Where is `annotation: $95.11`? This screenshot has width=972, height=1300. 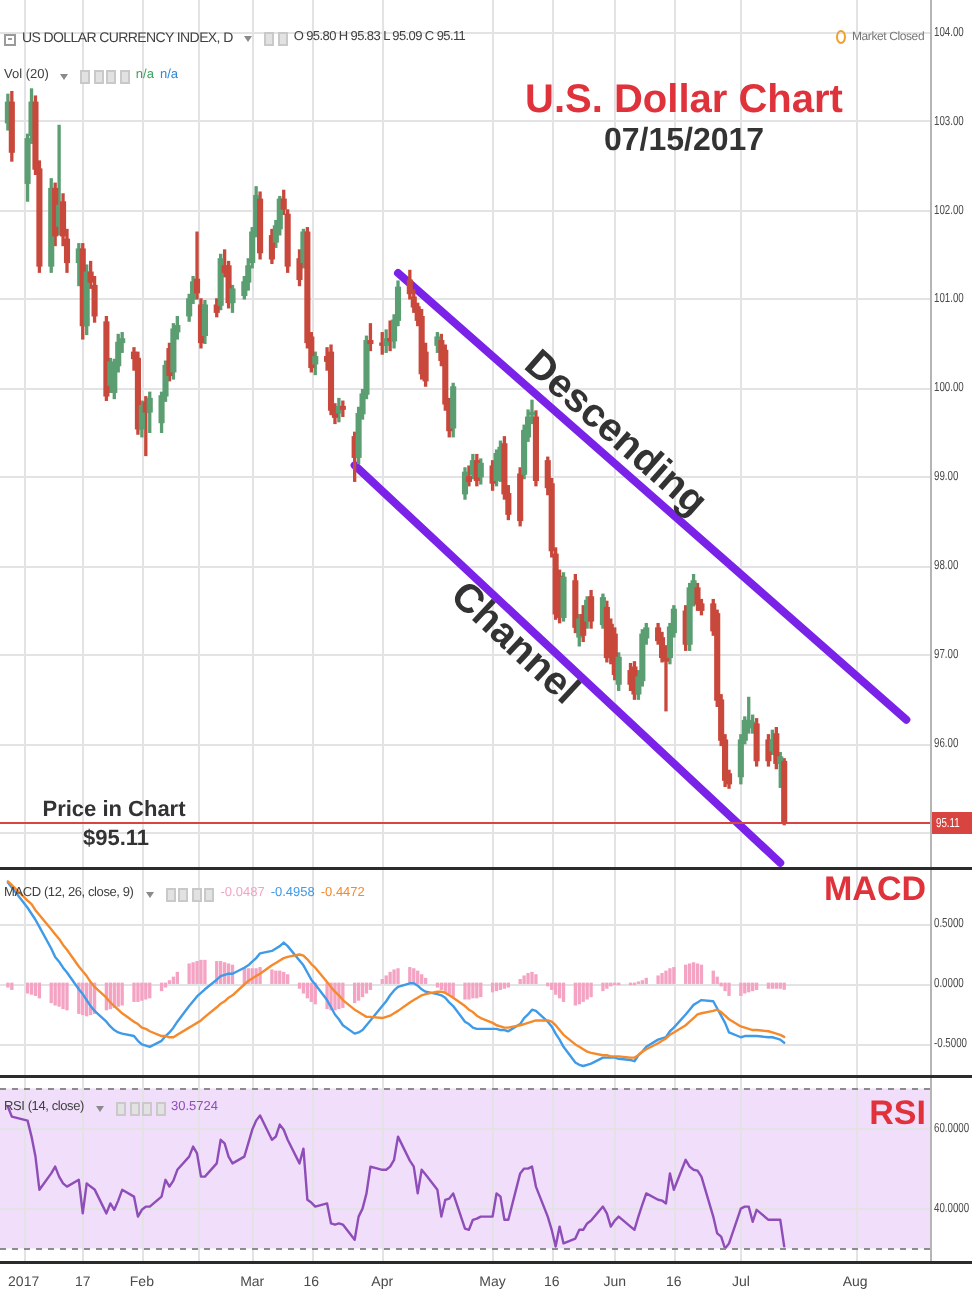 annotation: $95.11 is located at coordinates (116, 839).